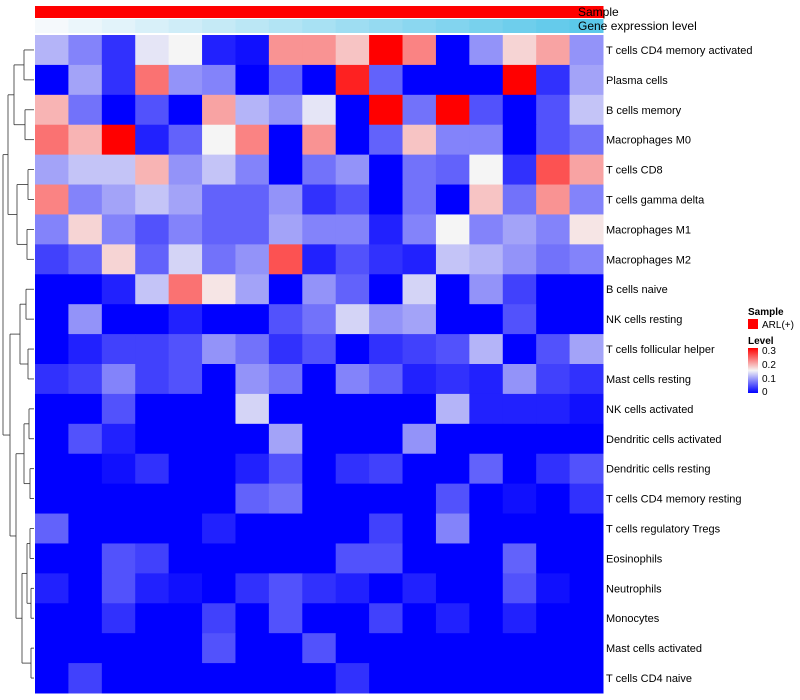  What do you see at coordinates (765, 392) in the screenshot?
I see `legend-tick-0: 0` at bounding box center [765, 392].